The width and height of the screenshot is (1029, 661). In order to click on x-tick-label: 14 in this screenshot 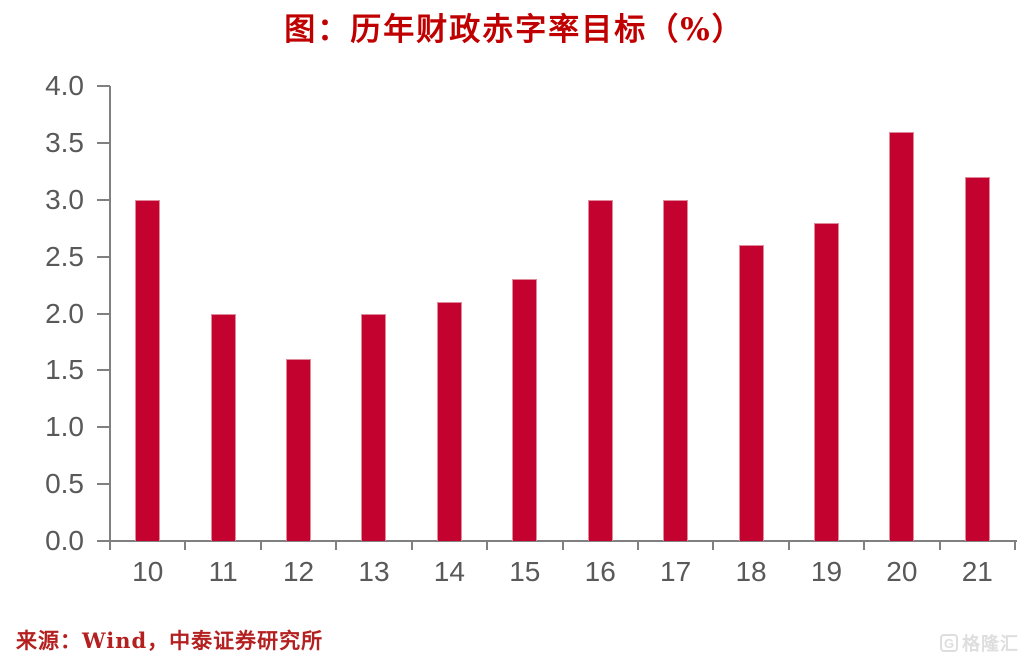, I will do `click(449, 571)`.